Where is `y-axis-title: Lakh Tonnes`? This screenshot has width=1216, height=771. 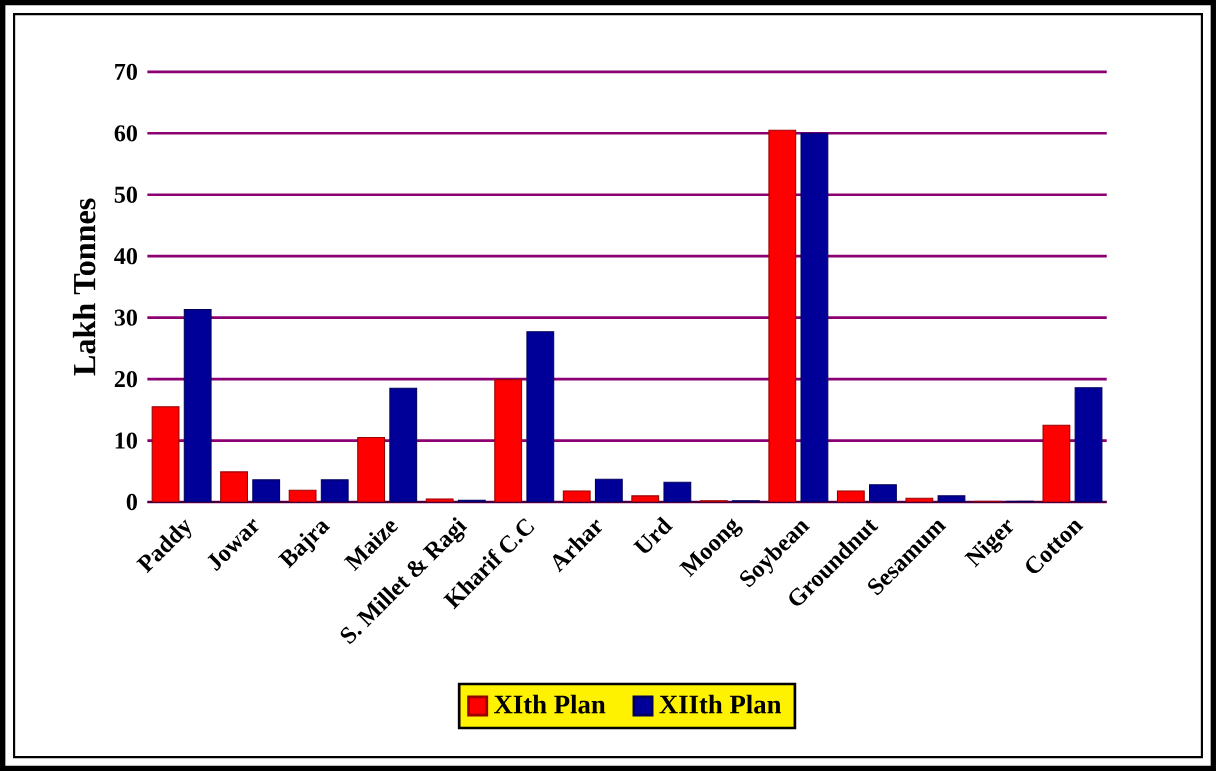 y-axis-title: Lakh Tonnes is located at coordinates (84, 287).